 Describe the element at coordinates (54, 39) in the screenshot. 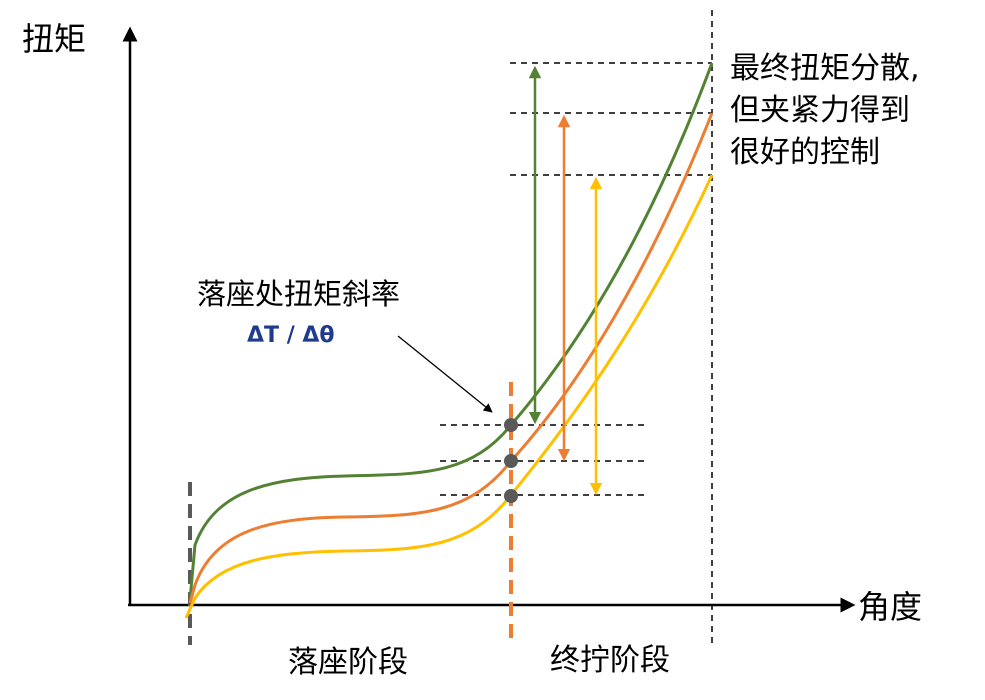

I see `y-axis-label: 扭矩` at that location.